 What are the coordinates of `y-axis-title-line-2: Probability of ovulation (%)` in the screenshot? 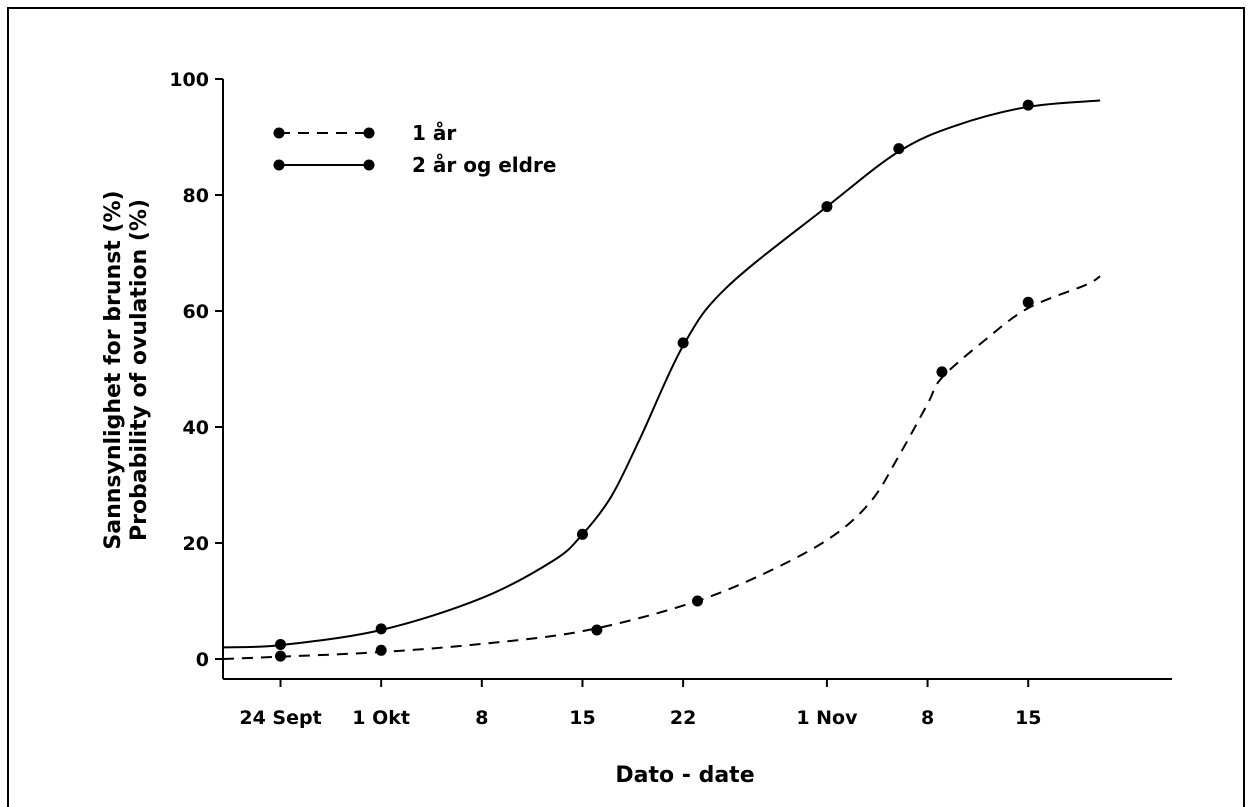 It's located at (139, 370).